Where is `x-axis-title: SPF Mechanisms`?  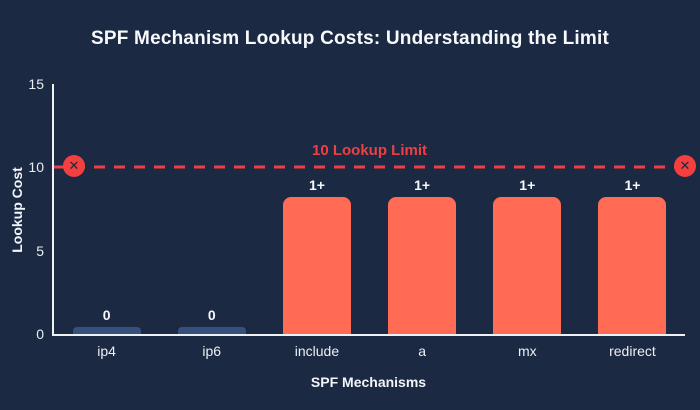 x-axis-title: SPF Mechanisms is located at coordinates (368, 382).